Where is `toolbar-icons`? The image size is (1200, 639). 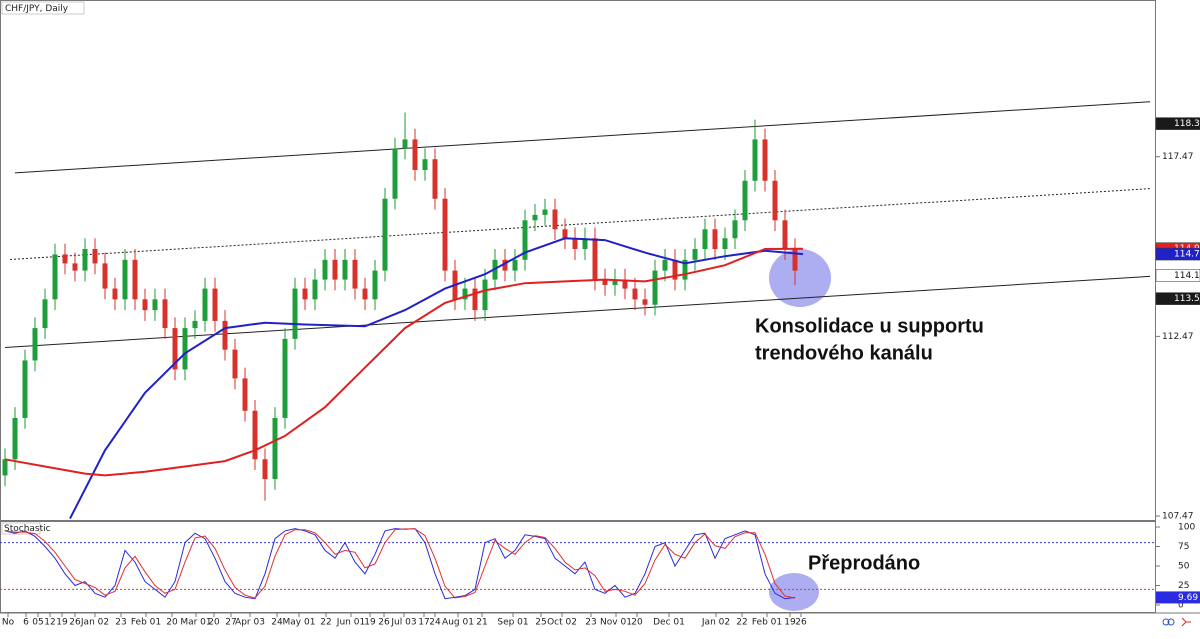
toolbar-icons is located at coordinates (1176, 622).